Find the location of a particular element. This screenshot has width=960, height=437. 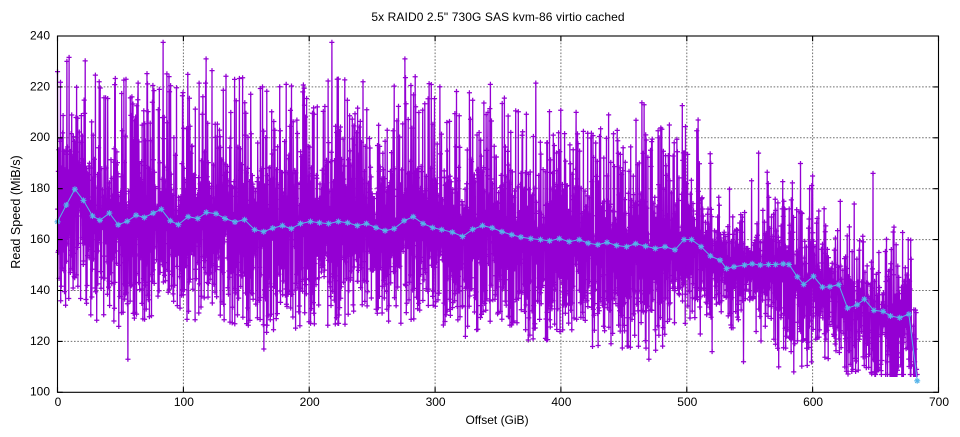

svg-text: 600 is located at coordinates (813, 402).